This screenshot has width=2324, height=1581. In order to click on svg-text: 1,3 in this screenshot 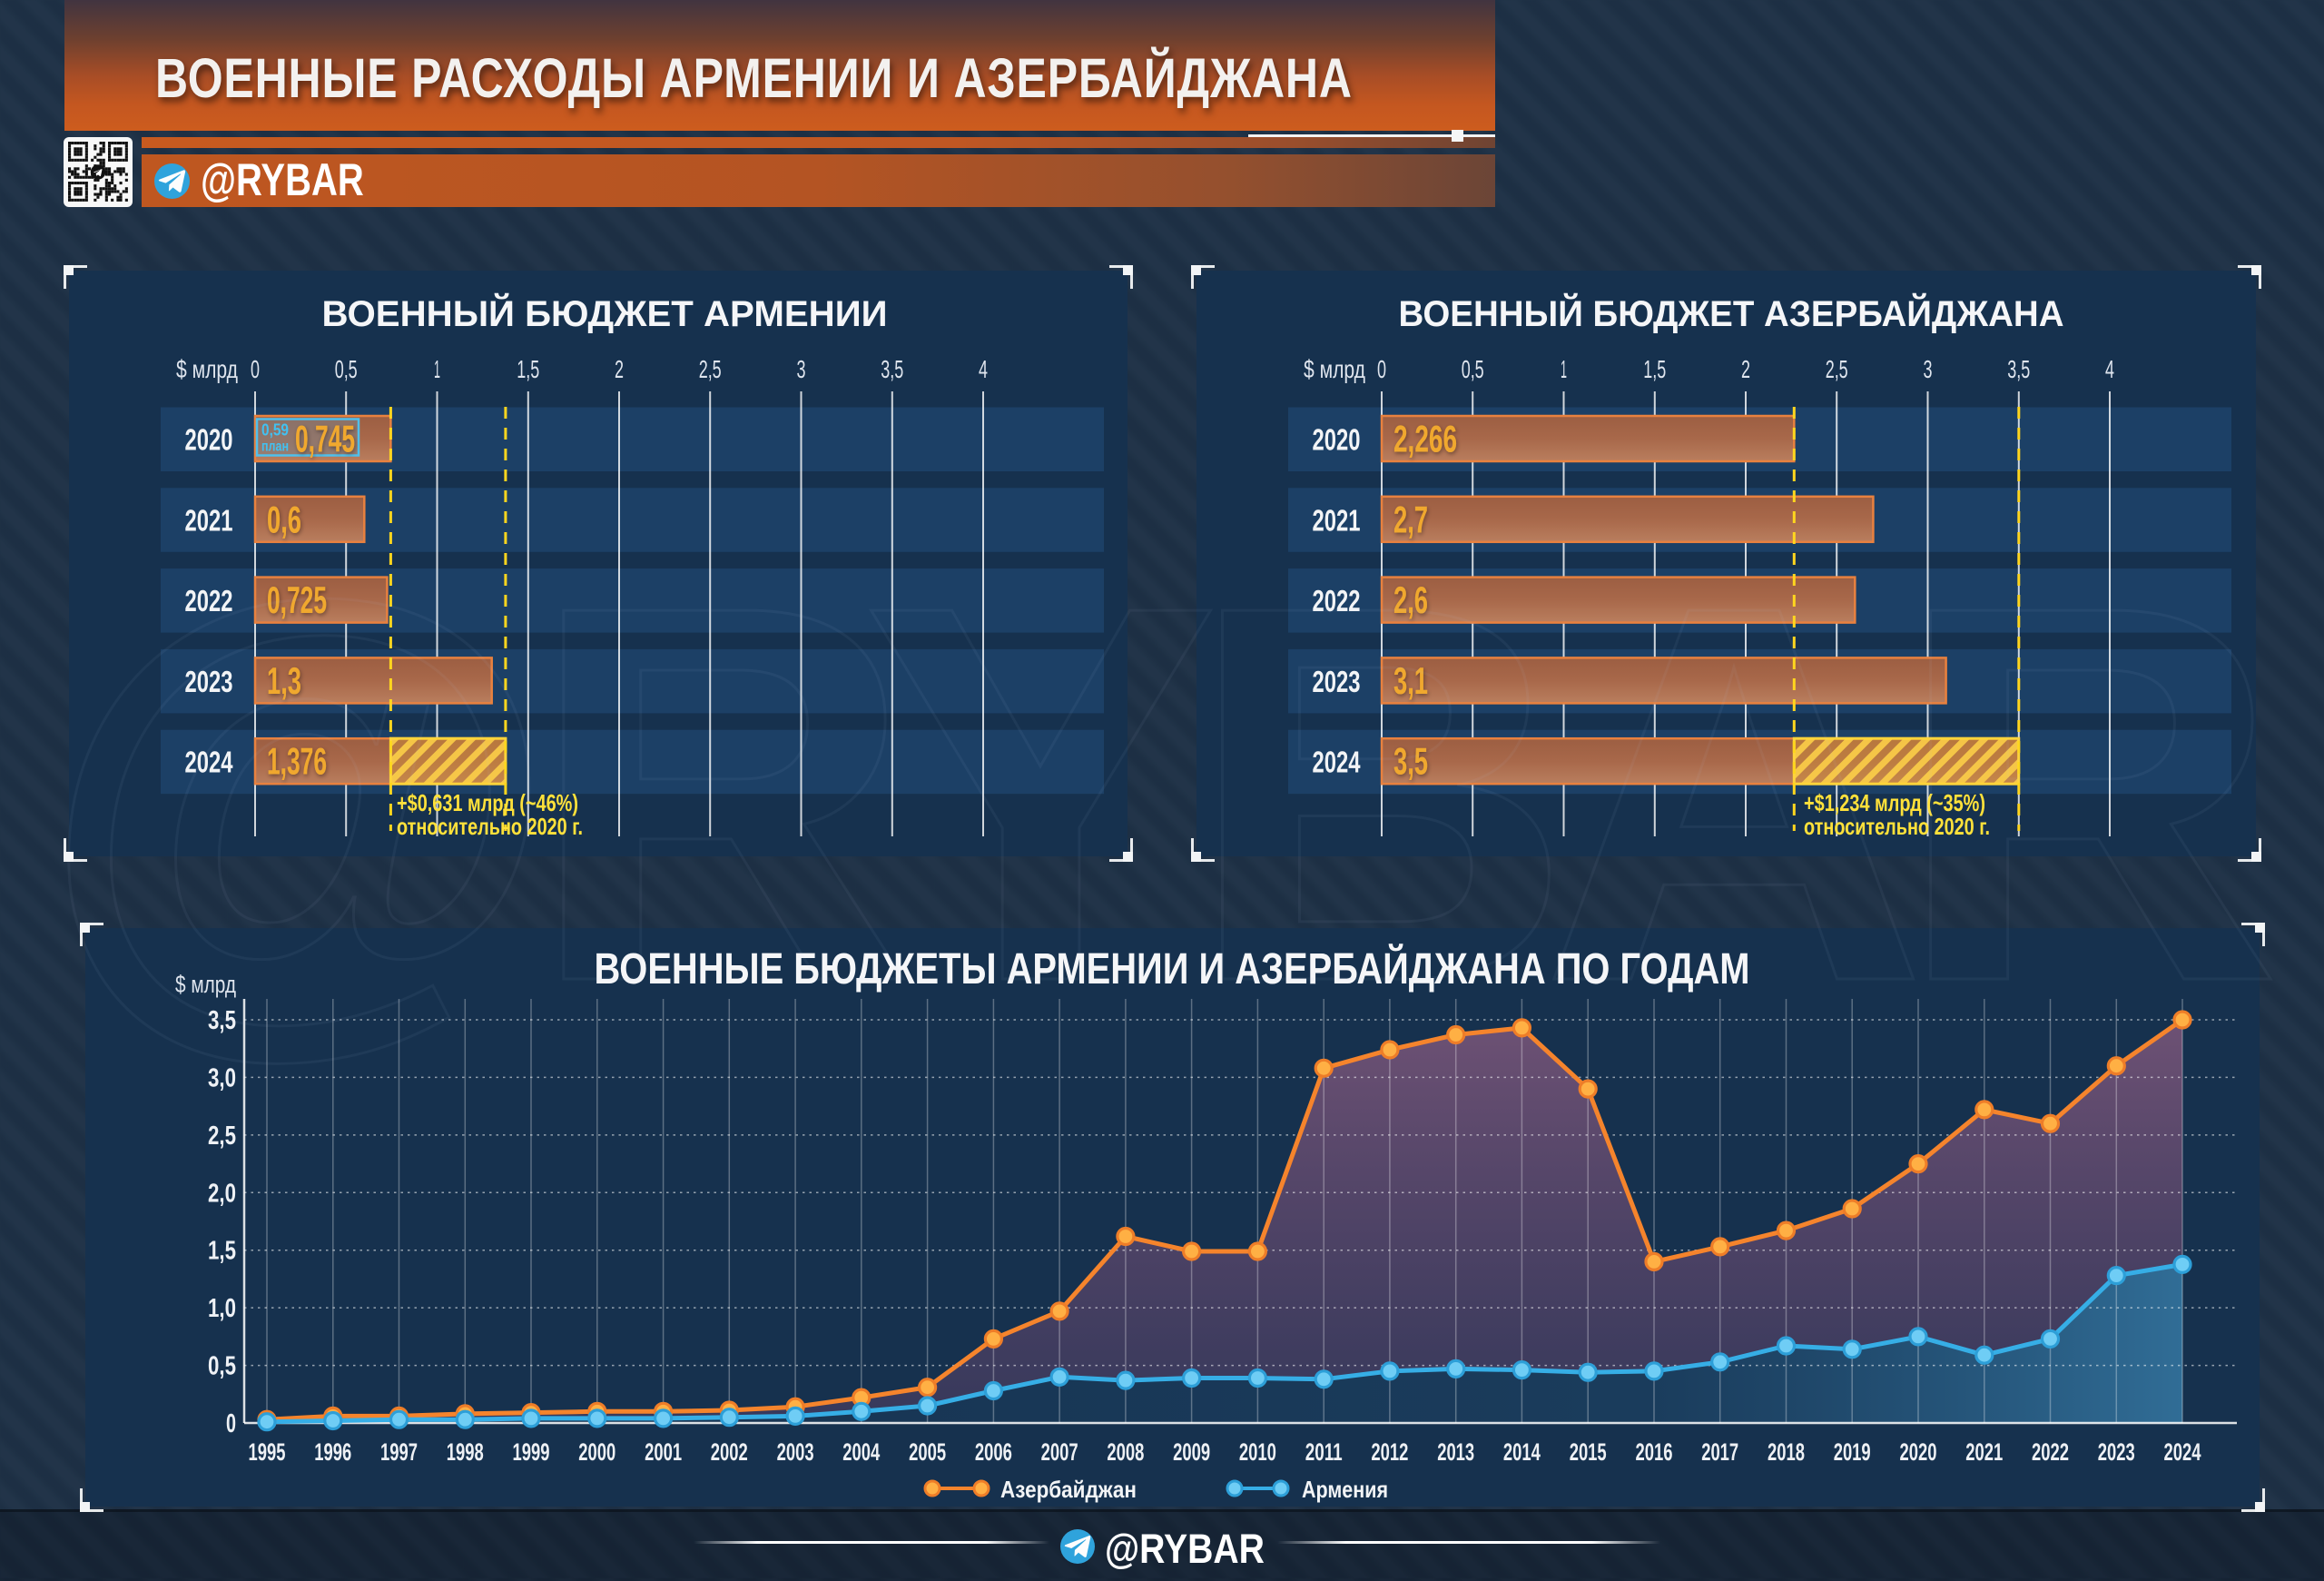, I will do `click(284, 681)`.